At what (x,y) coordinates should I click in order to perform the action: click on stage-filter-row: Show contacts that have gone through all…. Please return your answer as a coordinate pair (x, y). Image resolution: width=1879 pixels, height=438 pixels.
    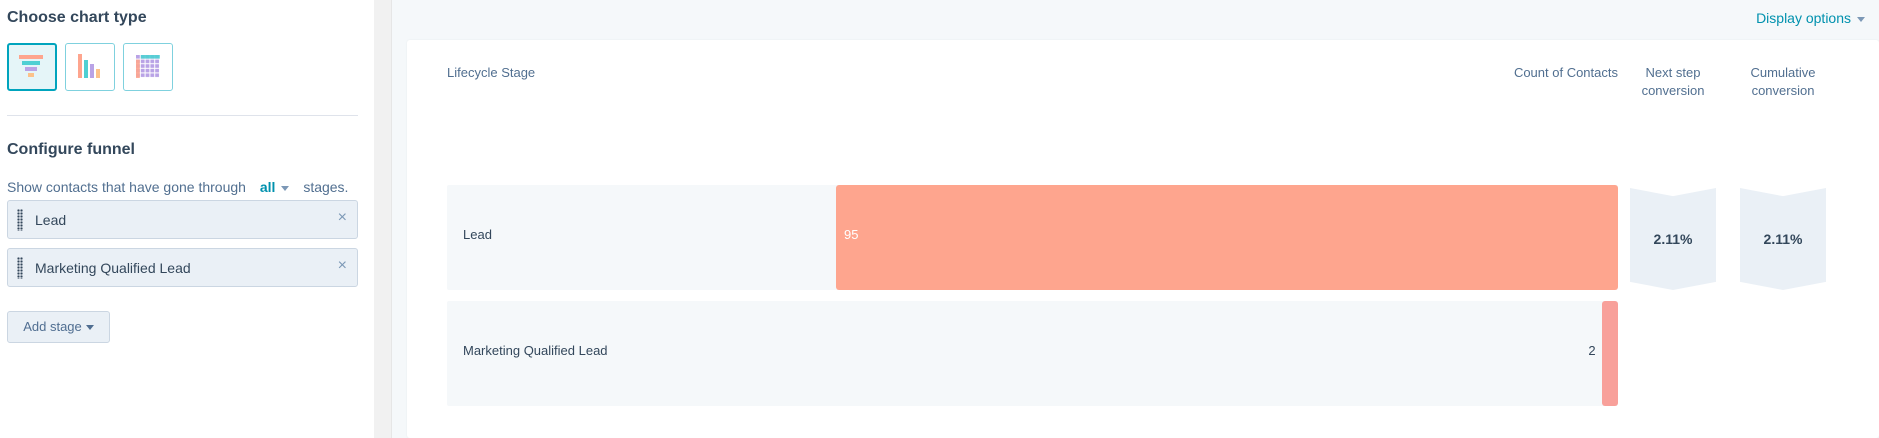
    Looking at the image, I should click on (177, 187).